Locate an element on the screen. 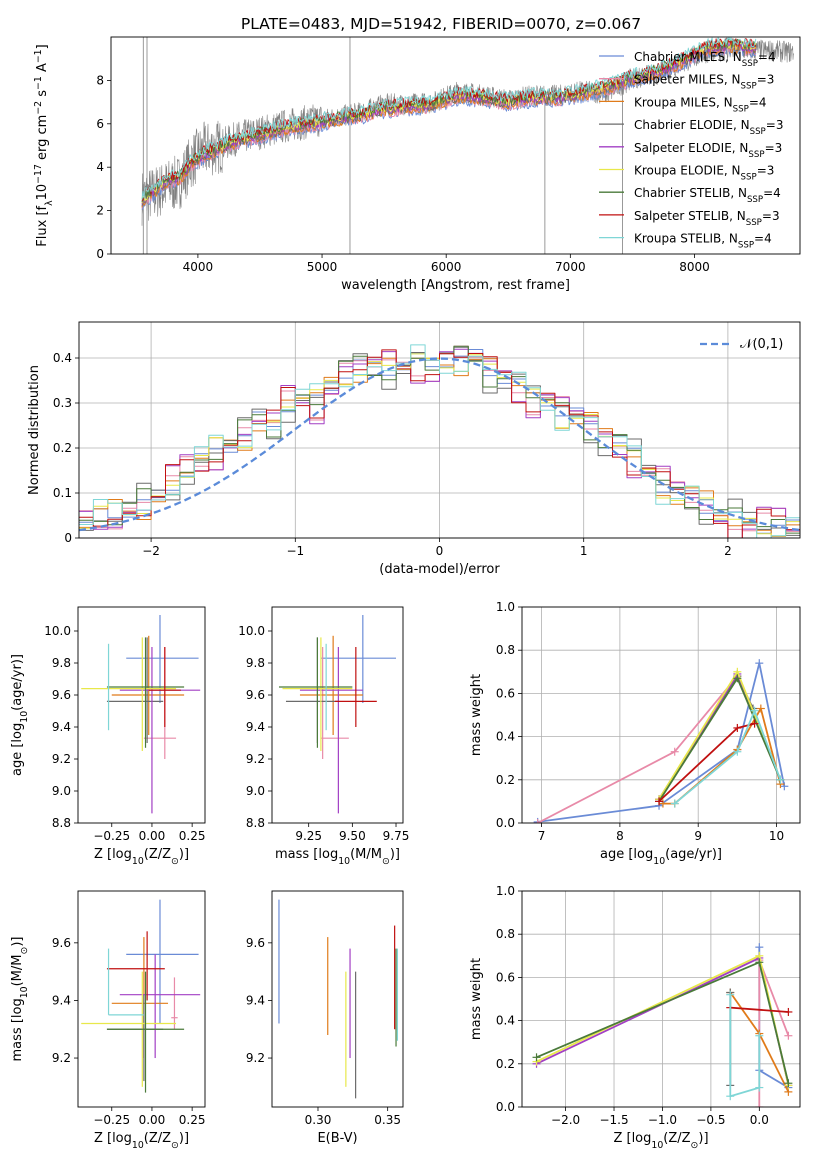 The width and height of the screenshot is (819, 1170). mass_vs_Z-xtick-label: 0.00 is located at coordinates (152, 1120).